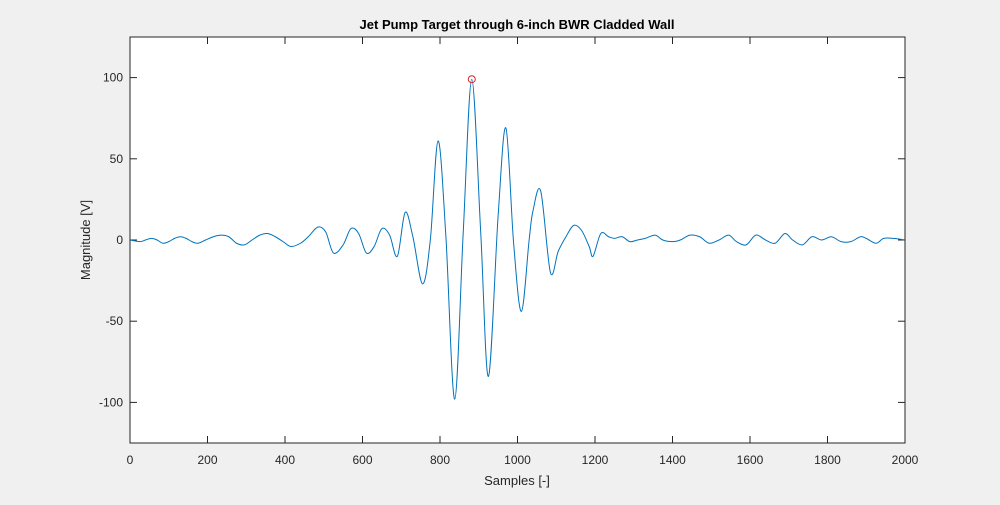 The image size is (1000, 505). What do you see at coordinates (517, 460) in the screenshot?
I see `x-tick-label: 1000` at bounding box center [517, 460].